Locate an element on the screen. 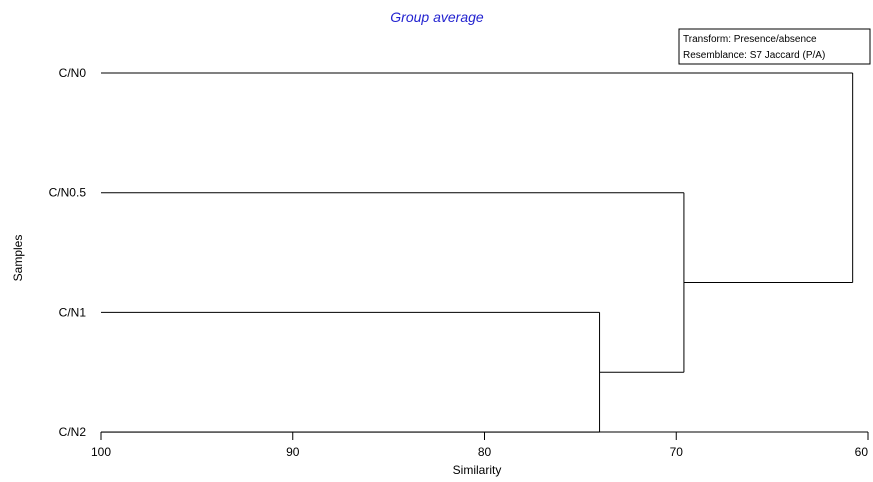 Image resolution: width=873 pixels, height=482 pixels. sample-label: C/N0.5 is located at coordinates (68, 193).